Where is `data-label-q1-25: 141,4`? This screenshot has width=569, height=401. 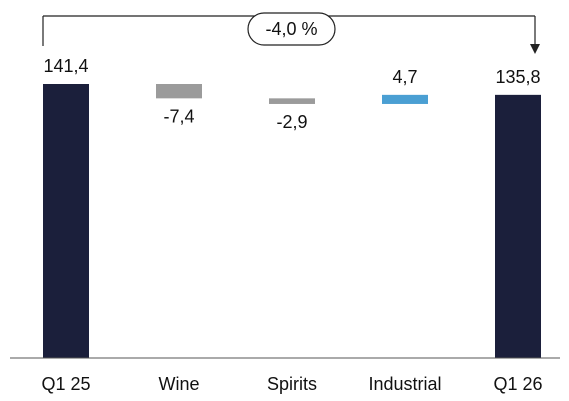 data-label-q1-25: 141,4 is located at coordinates (65, 66).